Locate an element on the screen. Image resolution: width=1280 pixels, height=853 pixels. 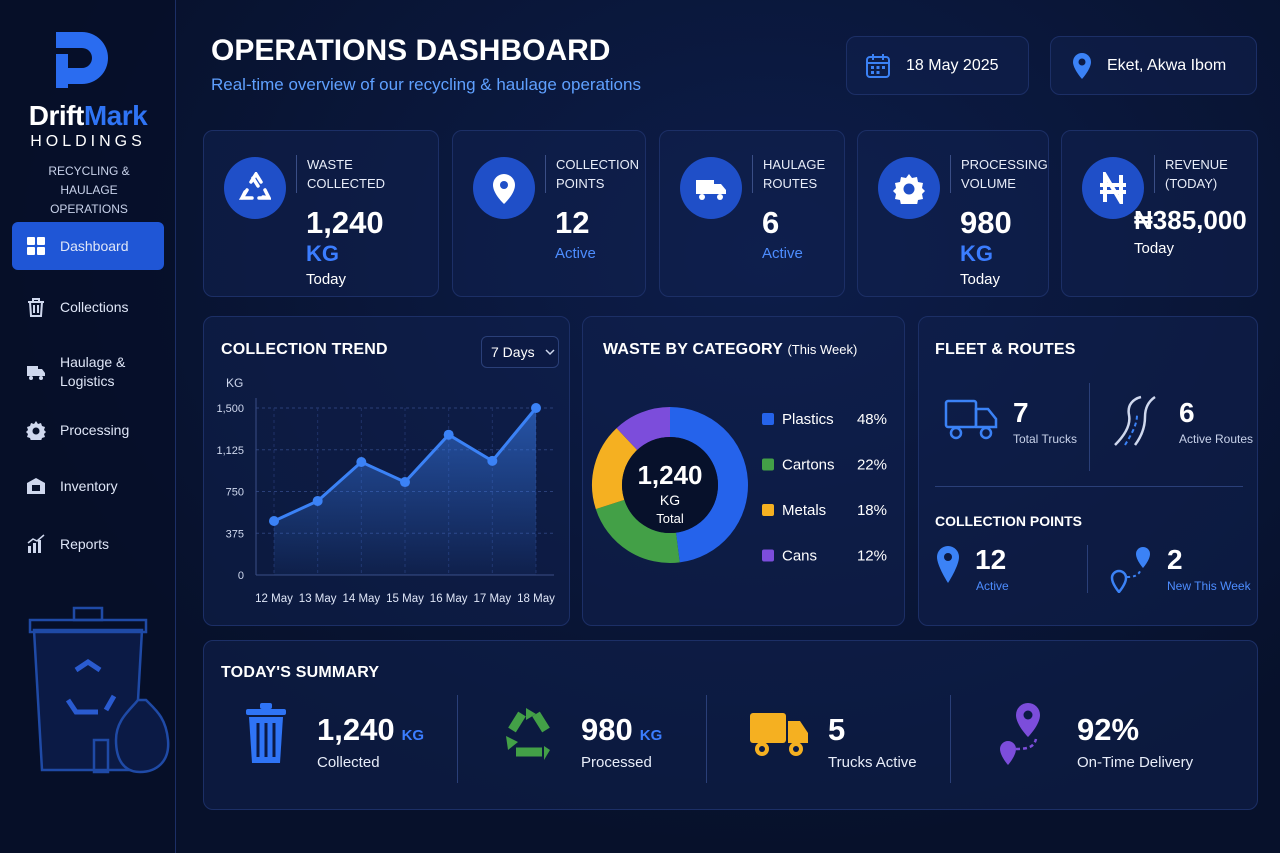
kpi-card: WASTE COLLECTED 1,240 KG Today is located at coordinates (321, 213).